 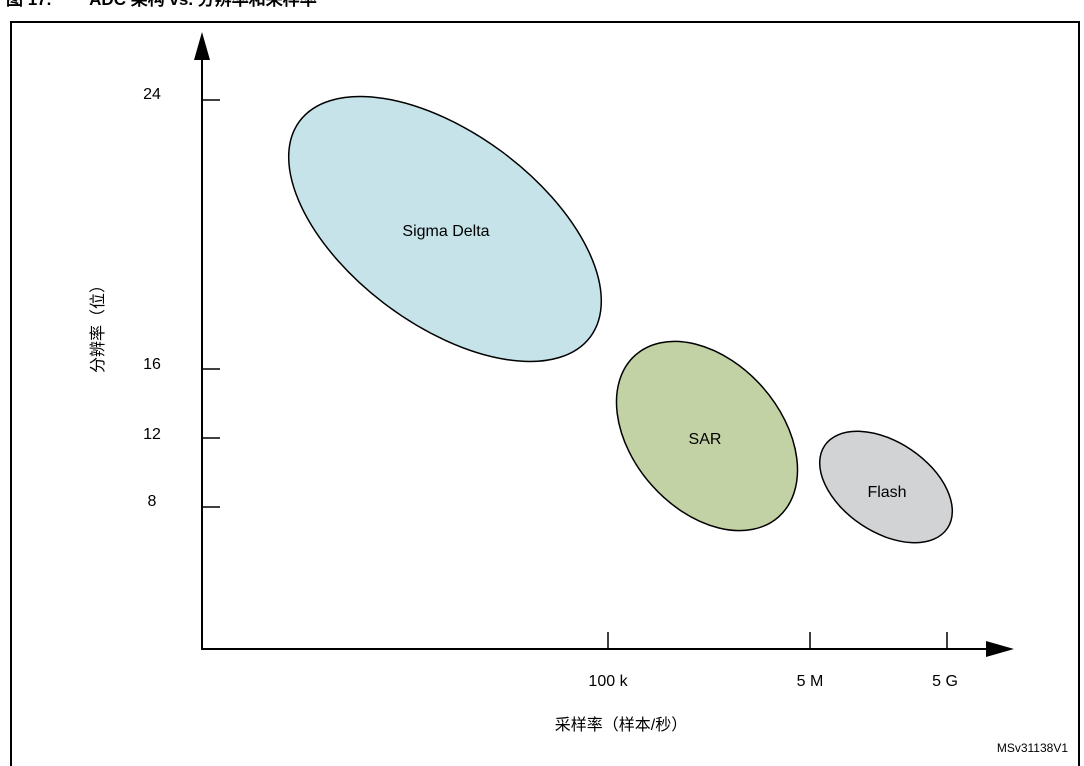 I want to click on y-axis-label: 分辨率（位）, so click(x=98, y=325).